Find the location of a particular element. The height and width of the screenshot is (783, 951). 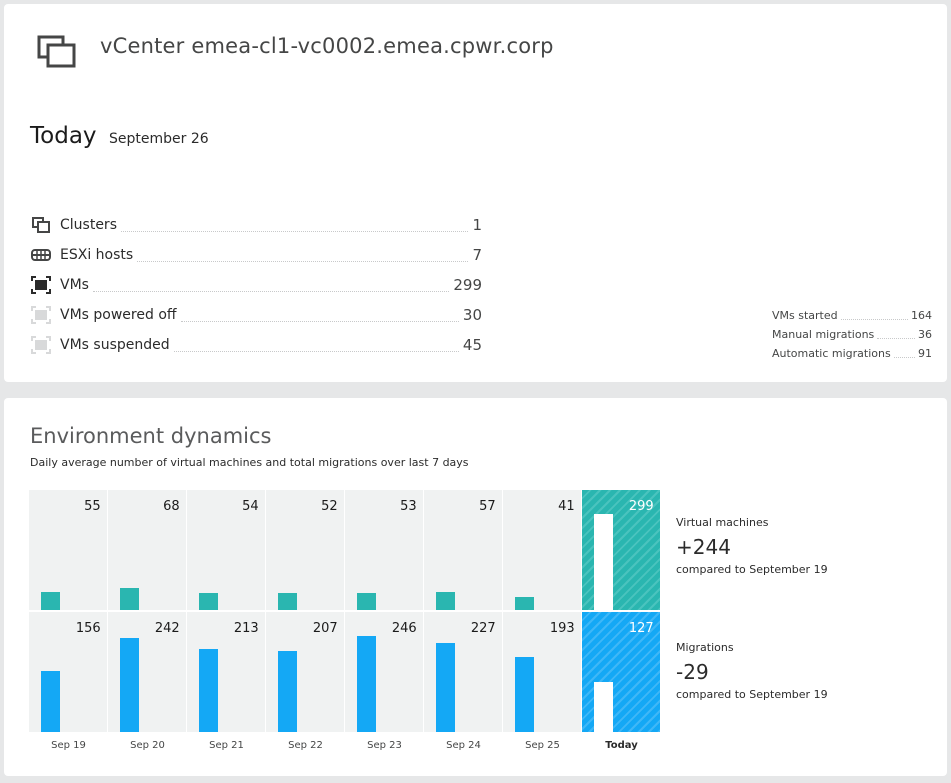

migrations-summary: Migrations -29 compared to September 19 is located at coordinates (752, 671).